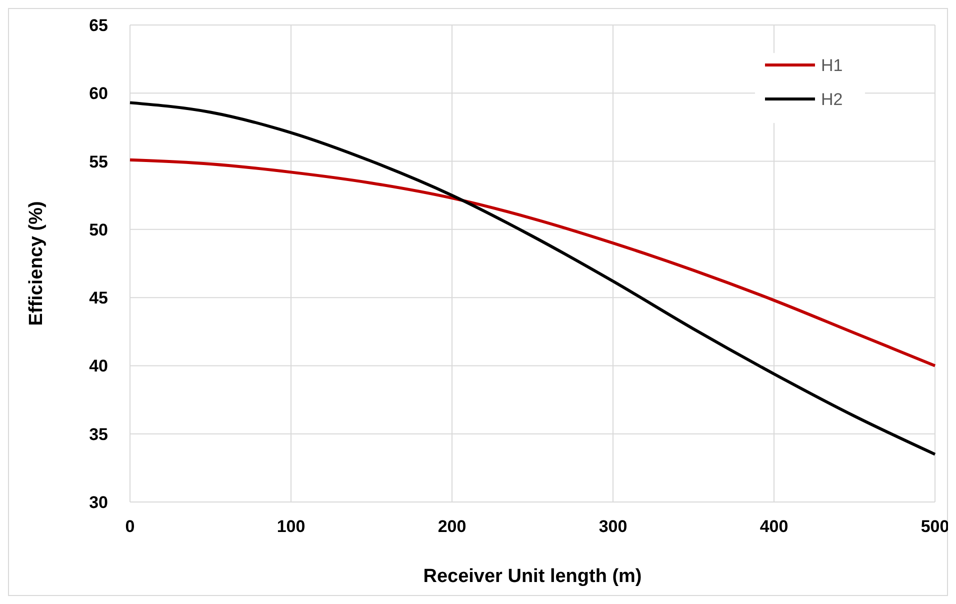  Describe the element at coordinates (36, 263) in the screenshot. I see `y-axis-title: Efficiency (%)` at that location.